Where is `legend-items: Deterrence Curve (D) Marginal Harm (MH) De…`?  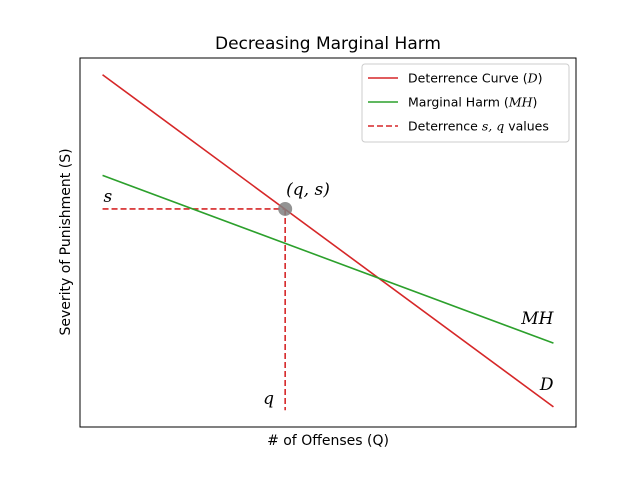
legend-items: Deterrence Curve (D) Marginal Harm (MH) De… is located at coordinates (458, 102).